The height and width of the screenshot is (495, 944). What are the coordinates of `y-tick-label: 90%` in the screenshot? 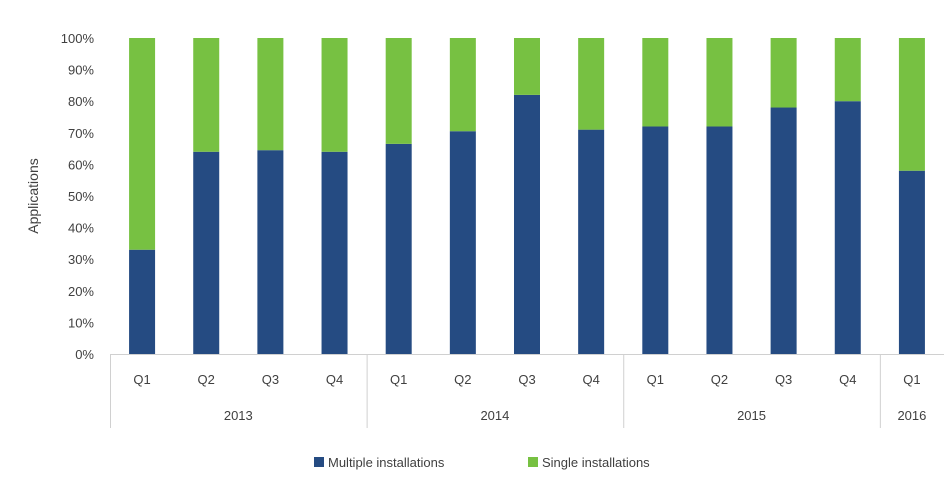 It's located at (81, 70).